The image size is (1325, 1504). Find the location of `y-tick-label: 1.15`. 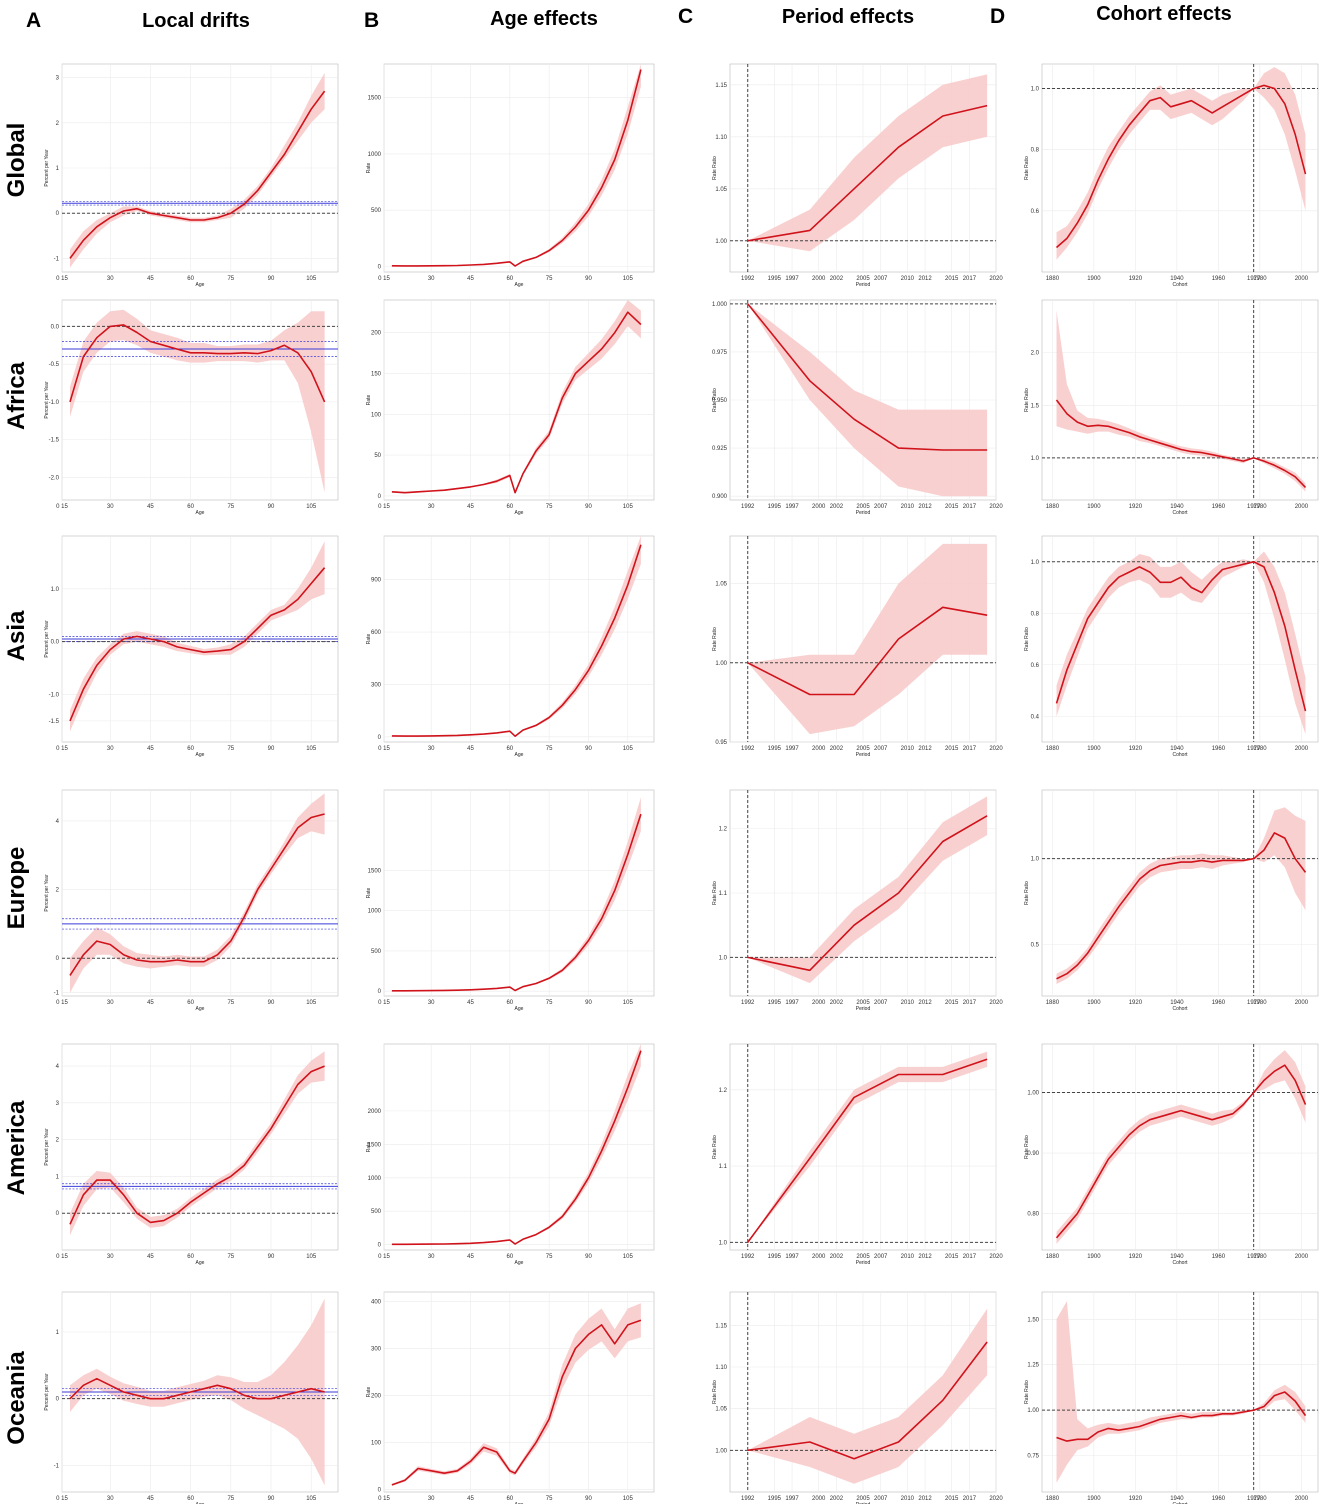

y-tick-label: 1.15 is located at coordinates (721, 1326).